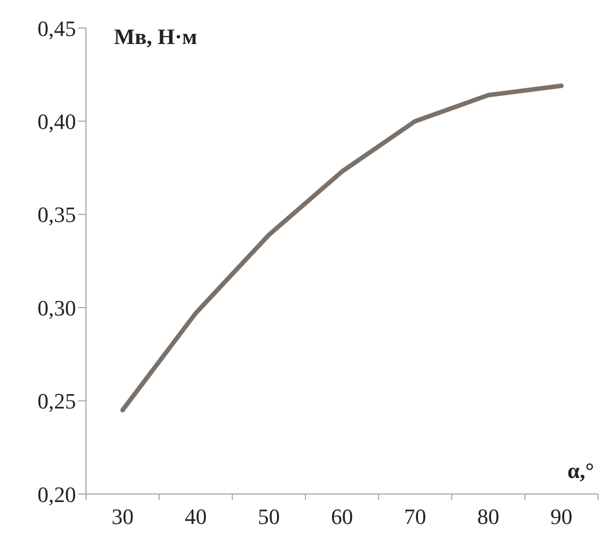  I want to click on x-tick-label: 80, so click(488, 516).